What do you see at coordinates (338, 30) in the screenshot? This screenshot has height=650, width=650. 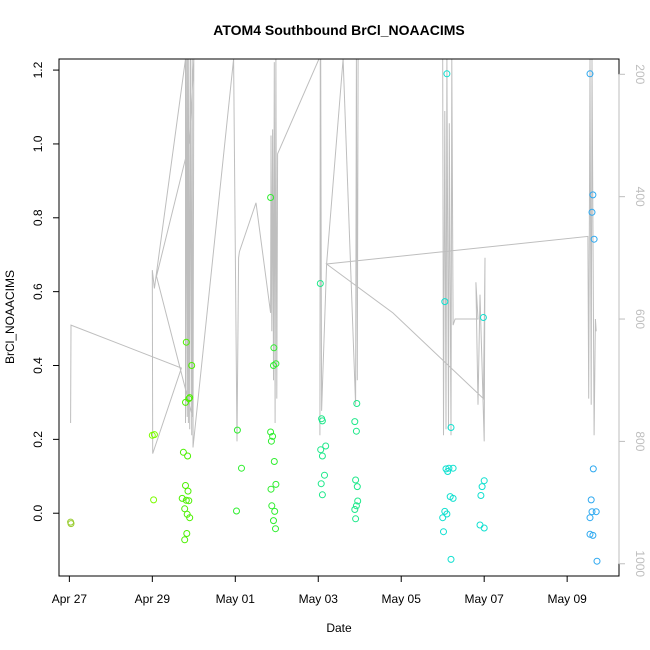 I see `chart-title: ATOM4 Southbound BrCl_NOAACIMS` at bounding box center [338, 30].